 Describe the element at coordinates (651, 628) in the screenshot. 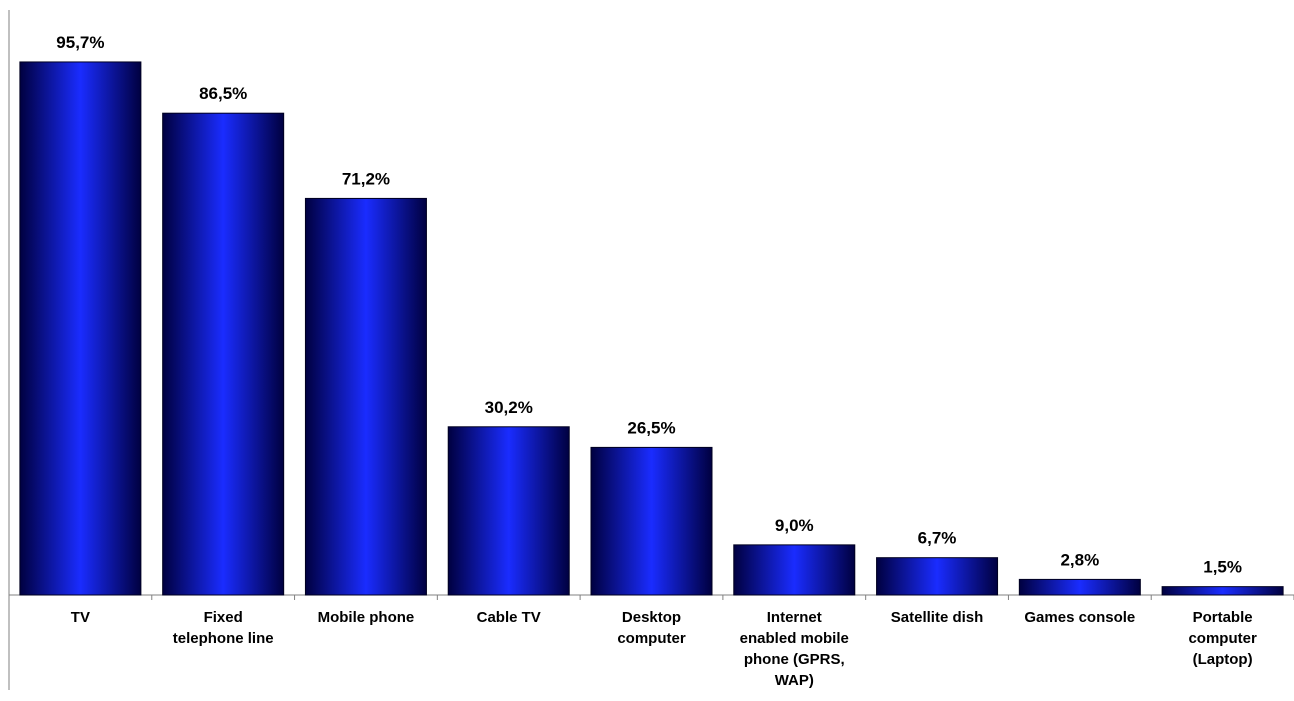

I see `category-label: Desktop computer` at that location.